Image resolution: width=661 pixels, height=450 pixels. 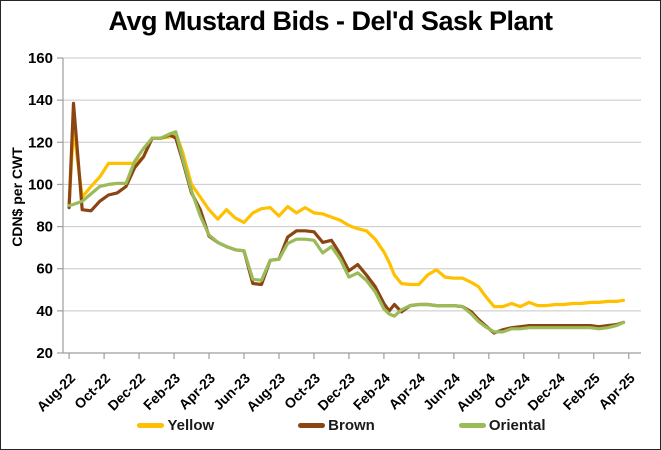 What do you see at coordinates (45, 206) in the screenshot?
I see `y-axis-ticks: 20 40 60 80 100 120 140 160` at bounding box center [45, 206].